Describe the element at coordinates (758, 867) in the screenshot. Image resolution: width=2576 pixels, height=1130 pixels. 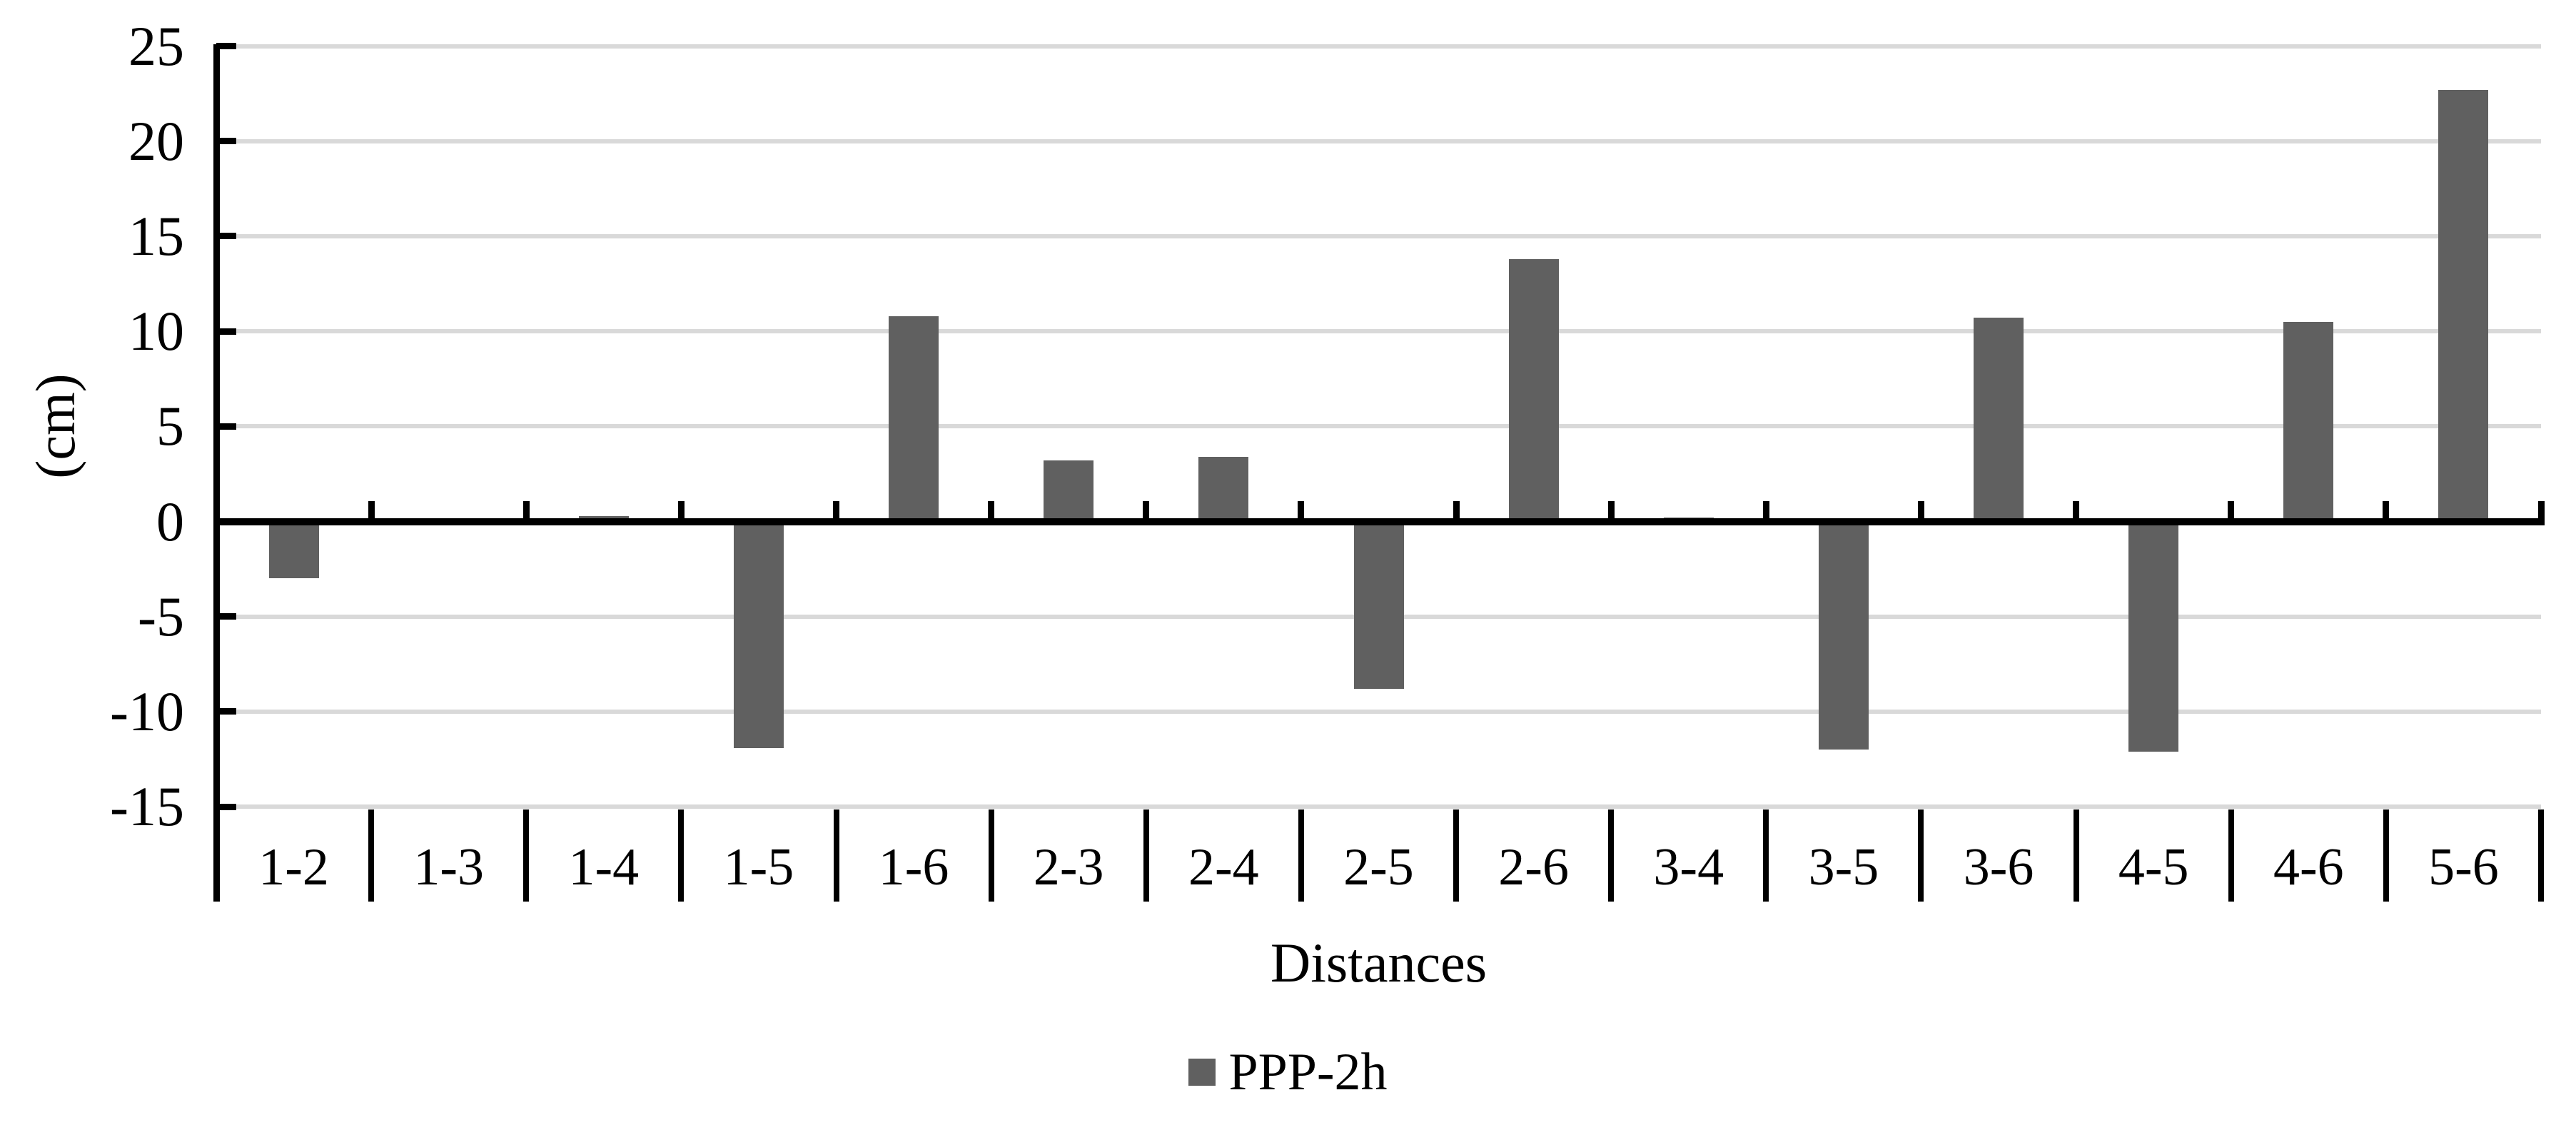
I see `x-category-label-1-5: 1-5` at that location.